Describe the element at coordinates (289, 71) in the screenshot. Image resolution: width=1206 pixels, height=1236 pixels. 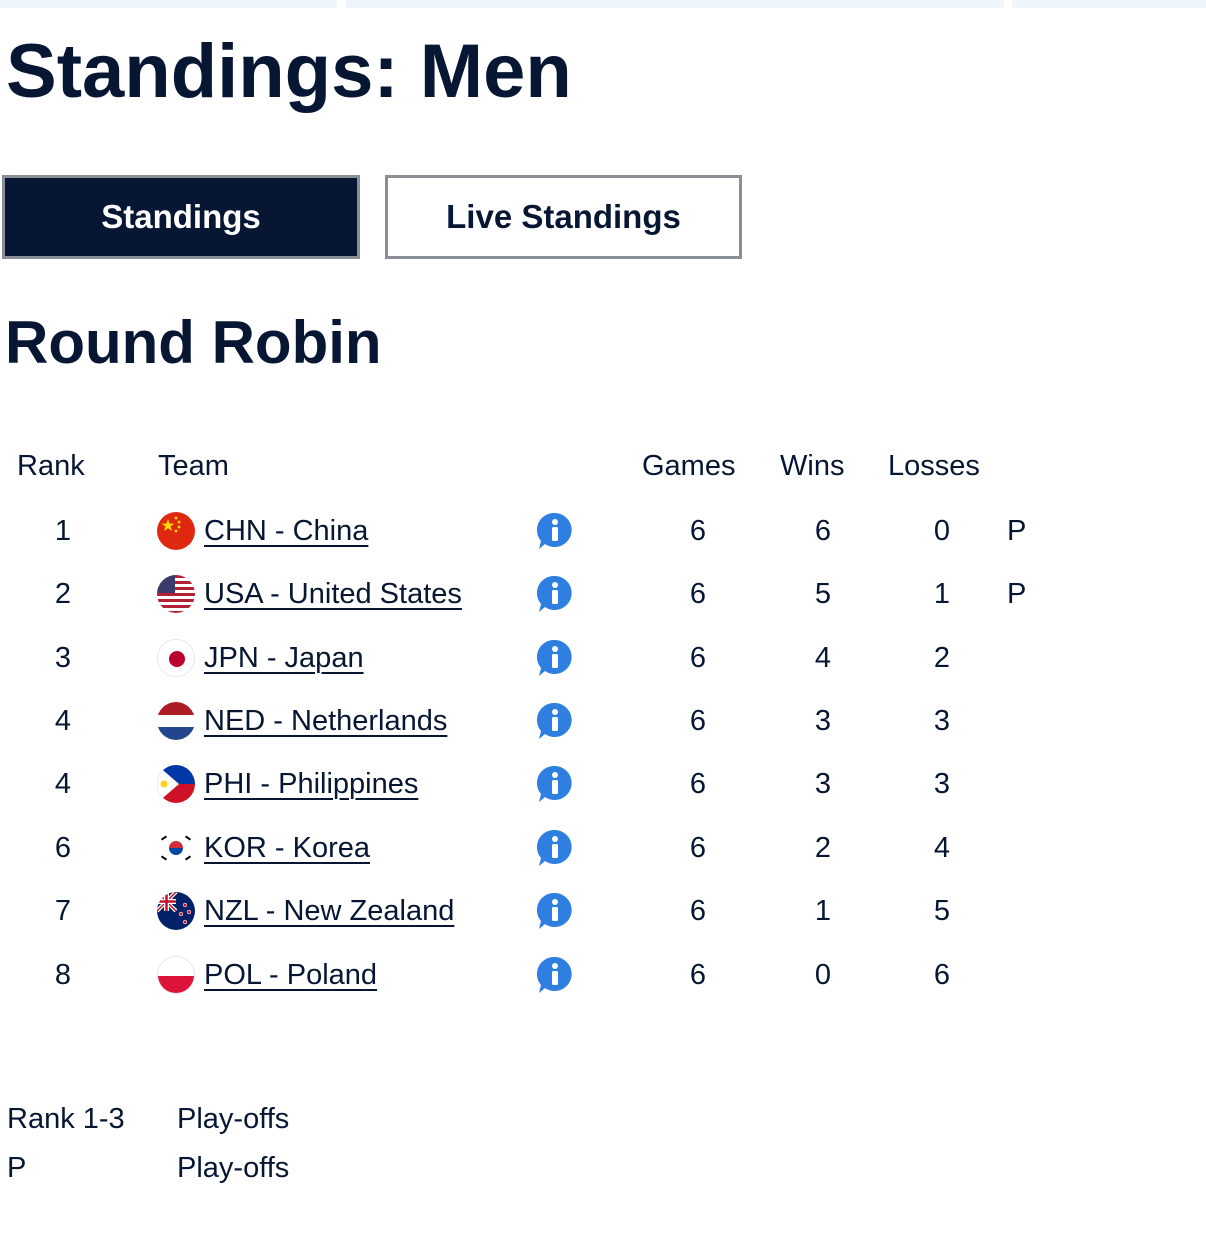
I see `page-title: Standings: Men` at that location.